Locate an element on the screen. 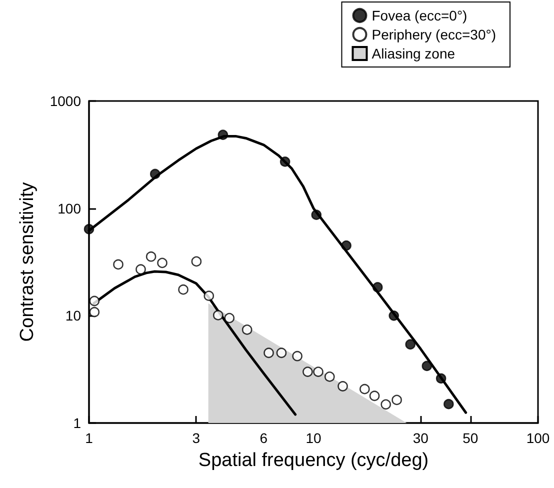 This screenshot has width=554, height=488. x-axis-title: Spatial frequency (cyc/deg) is located at coordinates (313, 460).